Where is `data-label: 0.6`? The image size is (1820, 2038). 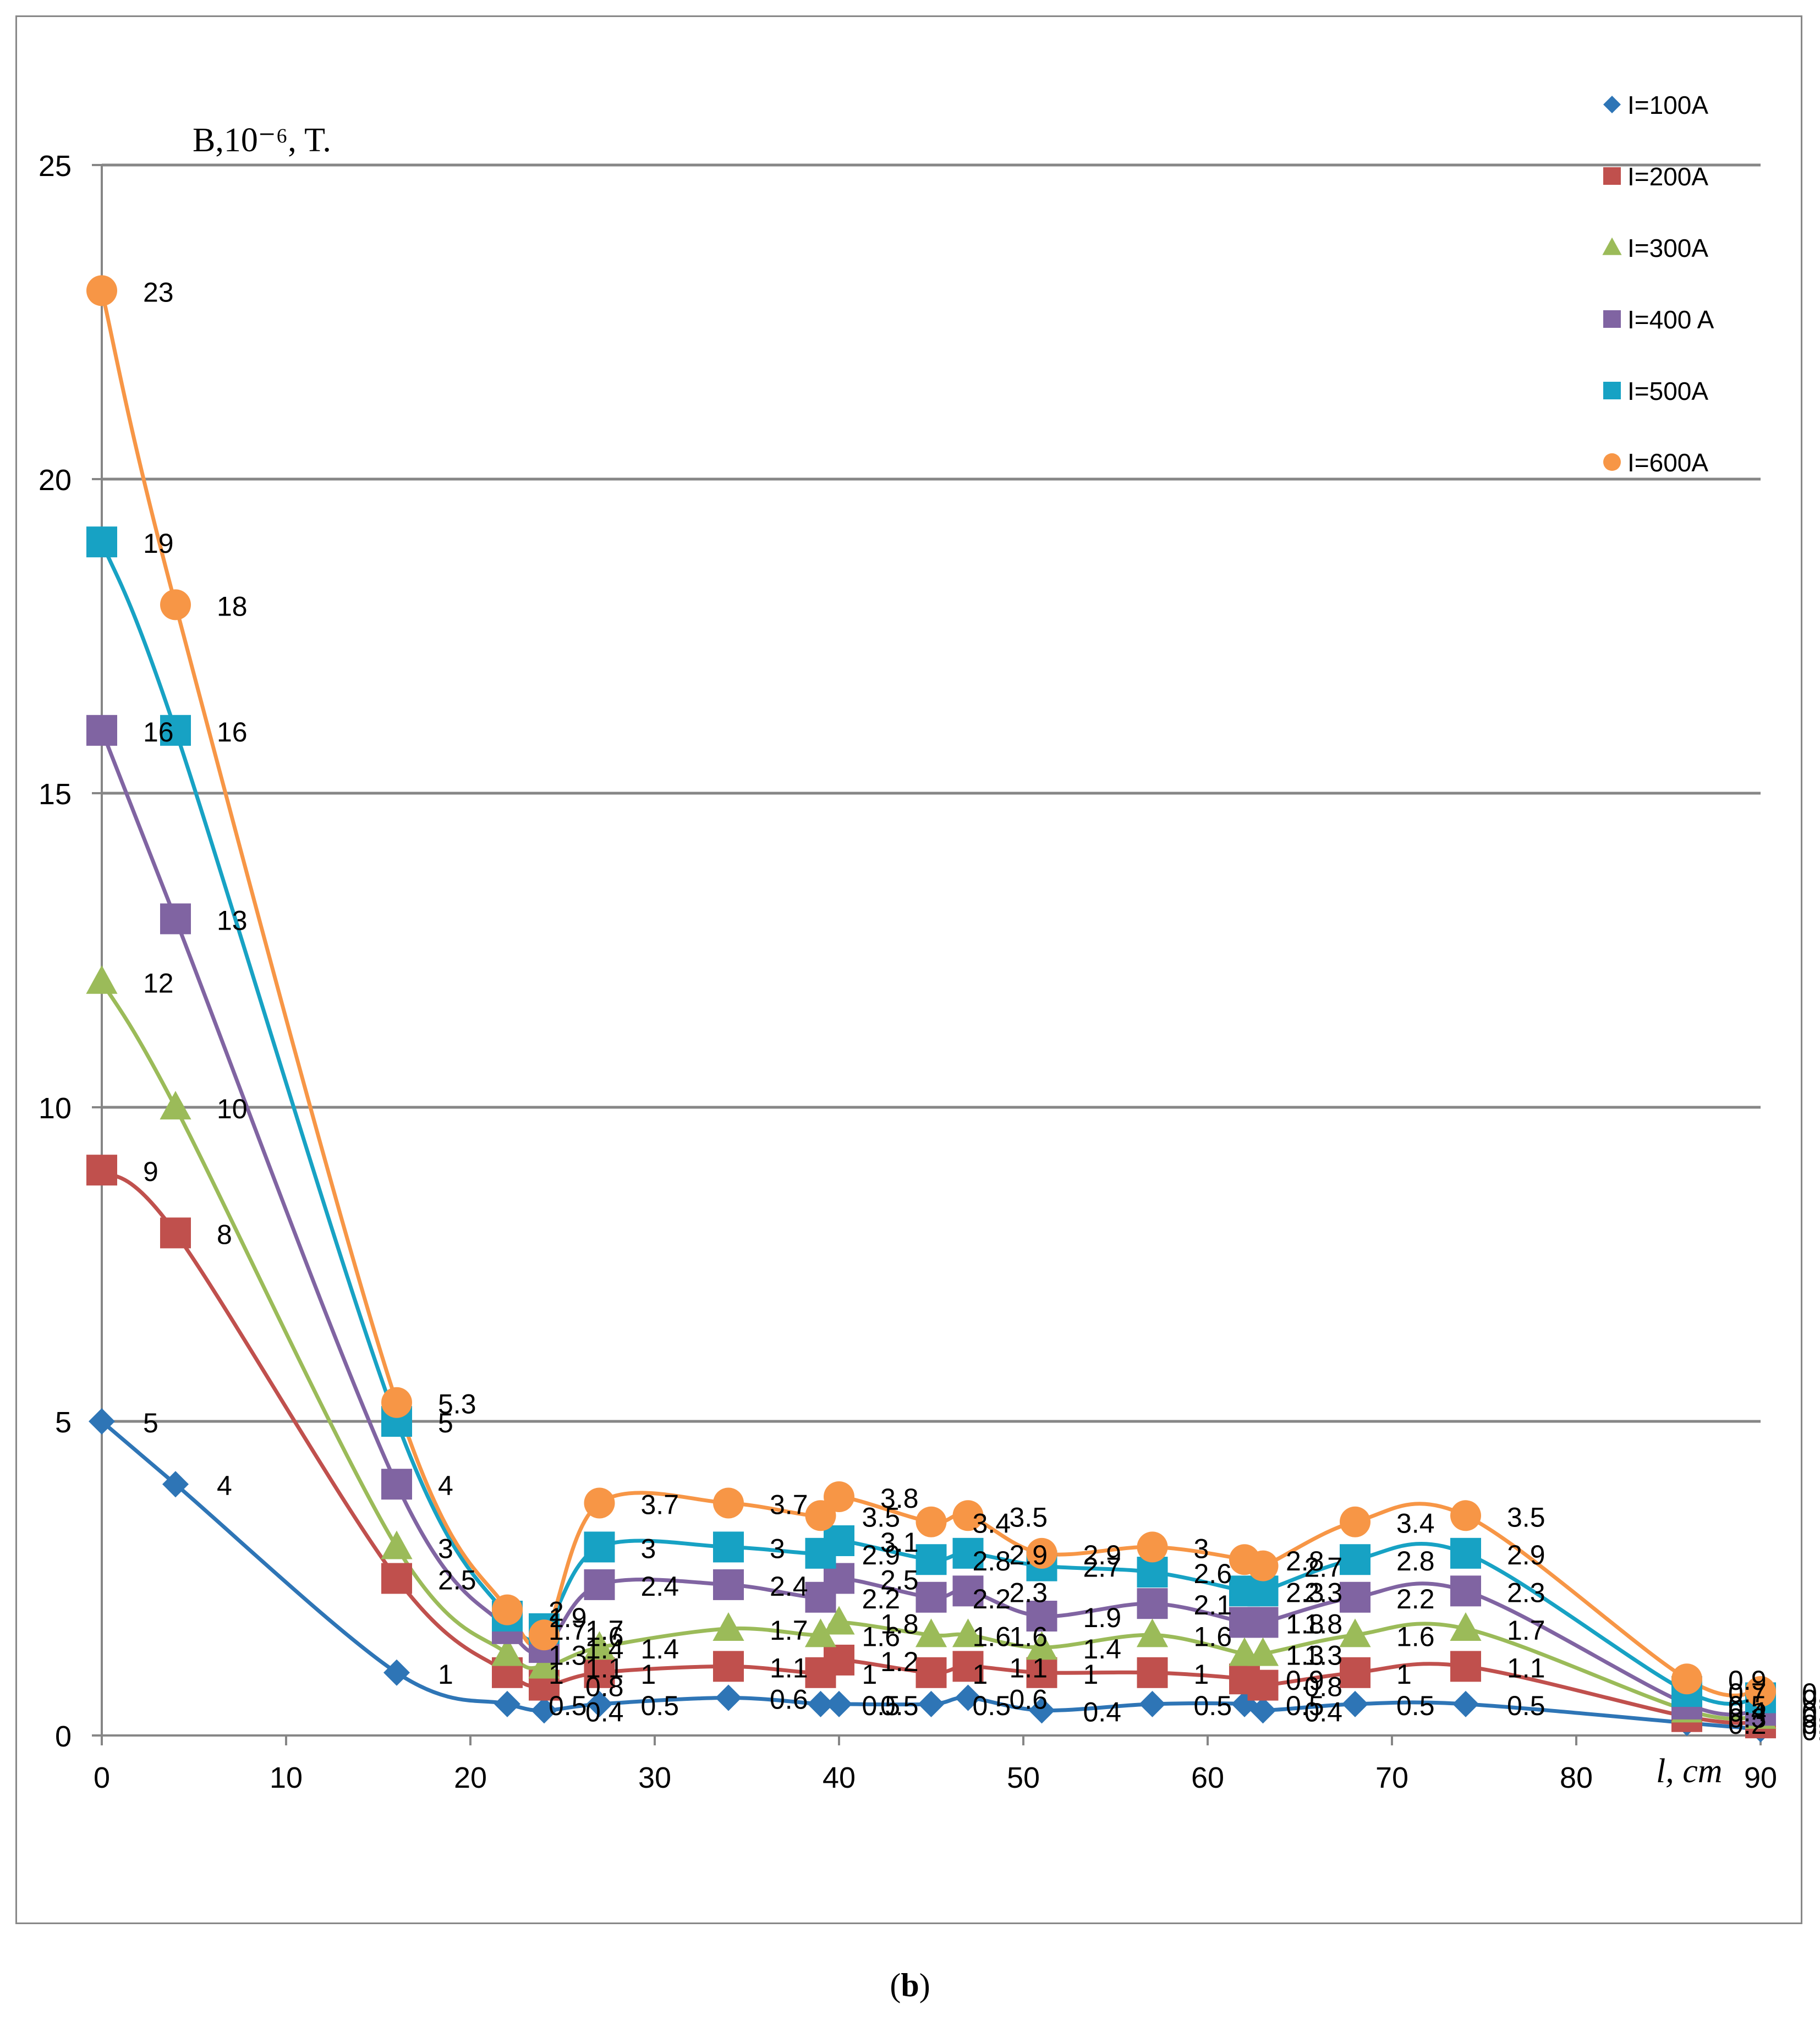 data-label: 0.6 is located at coordinates (1811, 1699).